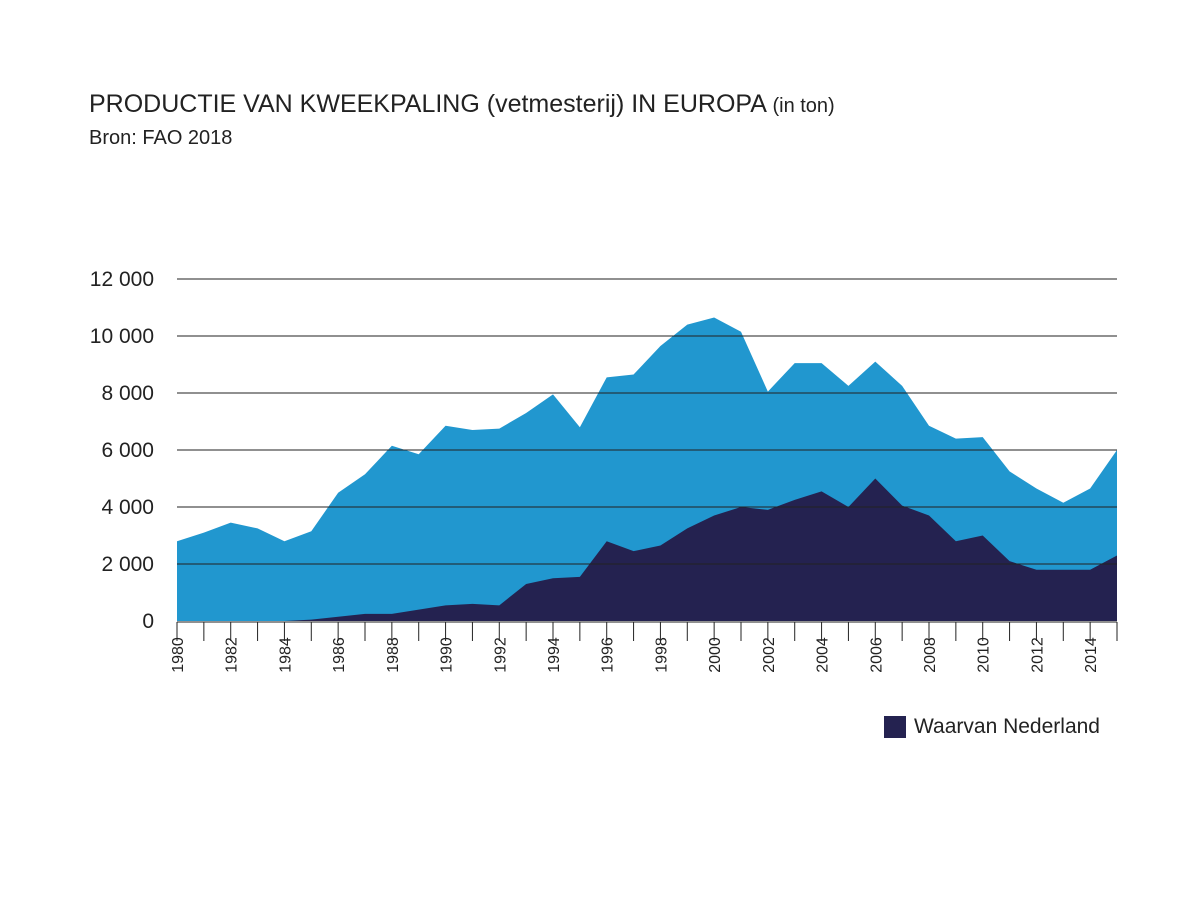  Describe the element at coordinates (715, 655) in the screenshot. I see `x-tick-label: 2000` at that location.